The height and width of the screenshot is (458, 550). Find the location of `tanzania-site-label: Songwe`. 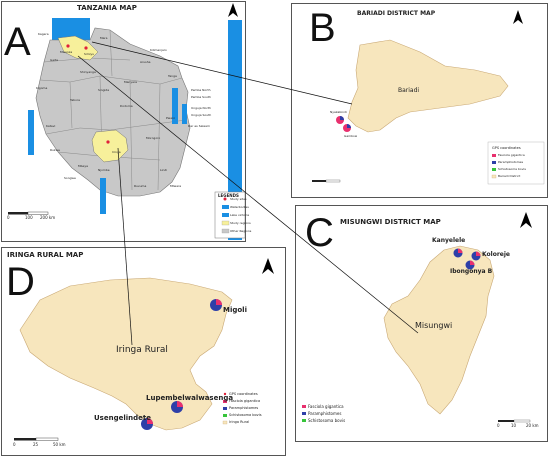

tanzania-site-label: Songwe is located at coordinates (70, 178).